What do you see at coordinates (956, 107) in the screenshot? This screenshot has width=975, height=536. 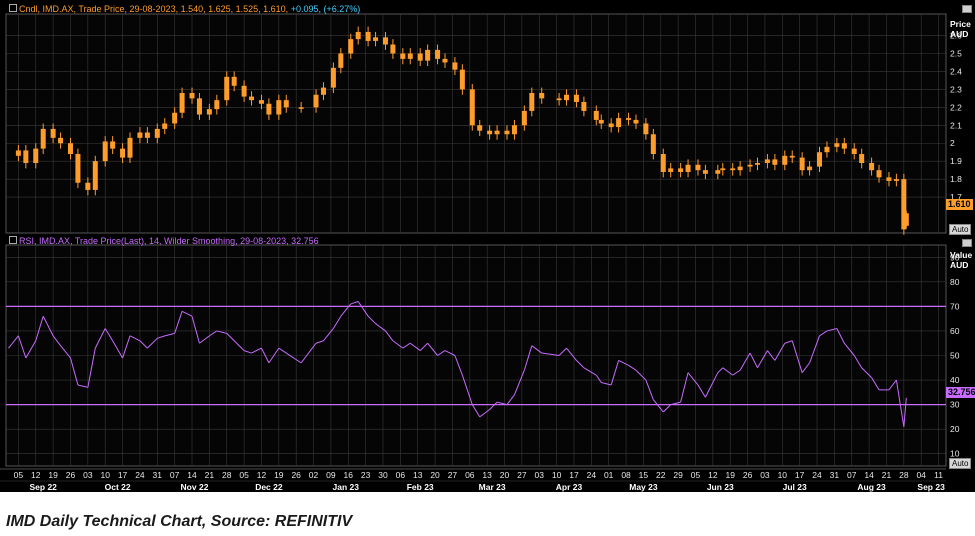 I see `price-tick-label: 2.2` at bounding box center [956, 107].